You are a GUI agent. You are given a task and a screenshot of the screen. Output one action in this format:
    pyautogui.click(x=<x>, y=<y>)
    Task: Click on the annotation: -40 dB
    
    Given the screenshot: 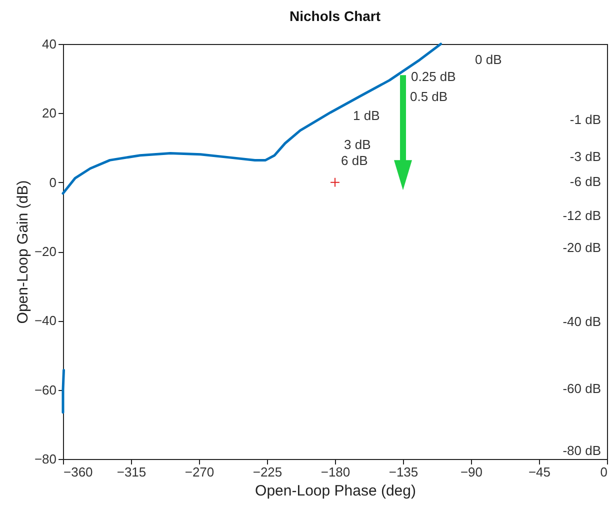 What is the action you would take?
    pyautogui.click(x=581, y=321)
    